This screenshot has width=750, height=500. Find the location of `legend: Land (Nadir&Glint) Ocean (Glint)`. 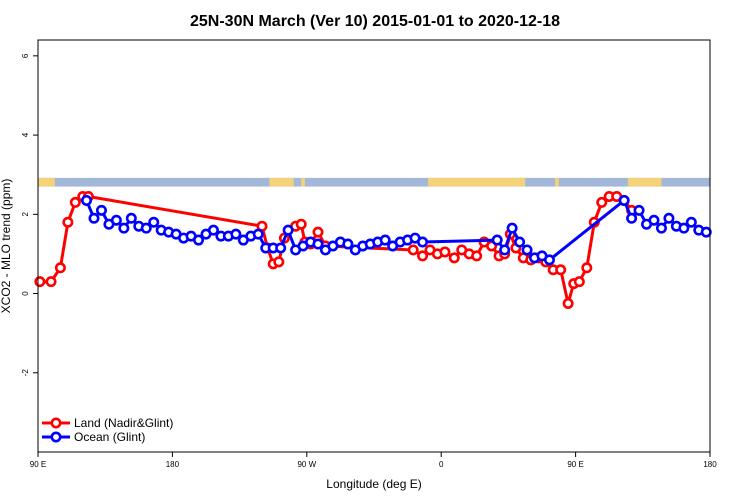

legend: Land (Nadir&Glint) Ocean (Glint) is located at coordinates (107, 430).